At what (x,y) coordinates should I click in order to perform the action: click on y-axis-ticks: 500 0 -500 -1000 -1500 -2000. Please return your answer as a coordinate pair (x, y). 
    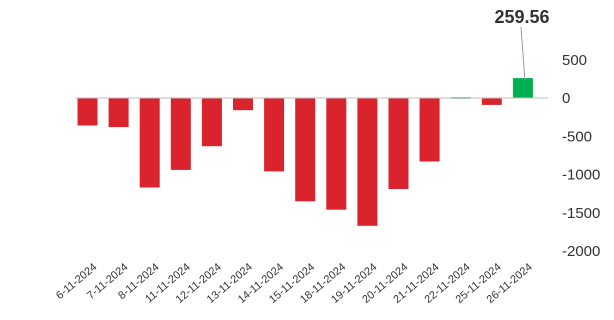
    Looking at the image, I should click on (581, 156).